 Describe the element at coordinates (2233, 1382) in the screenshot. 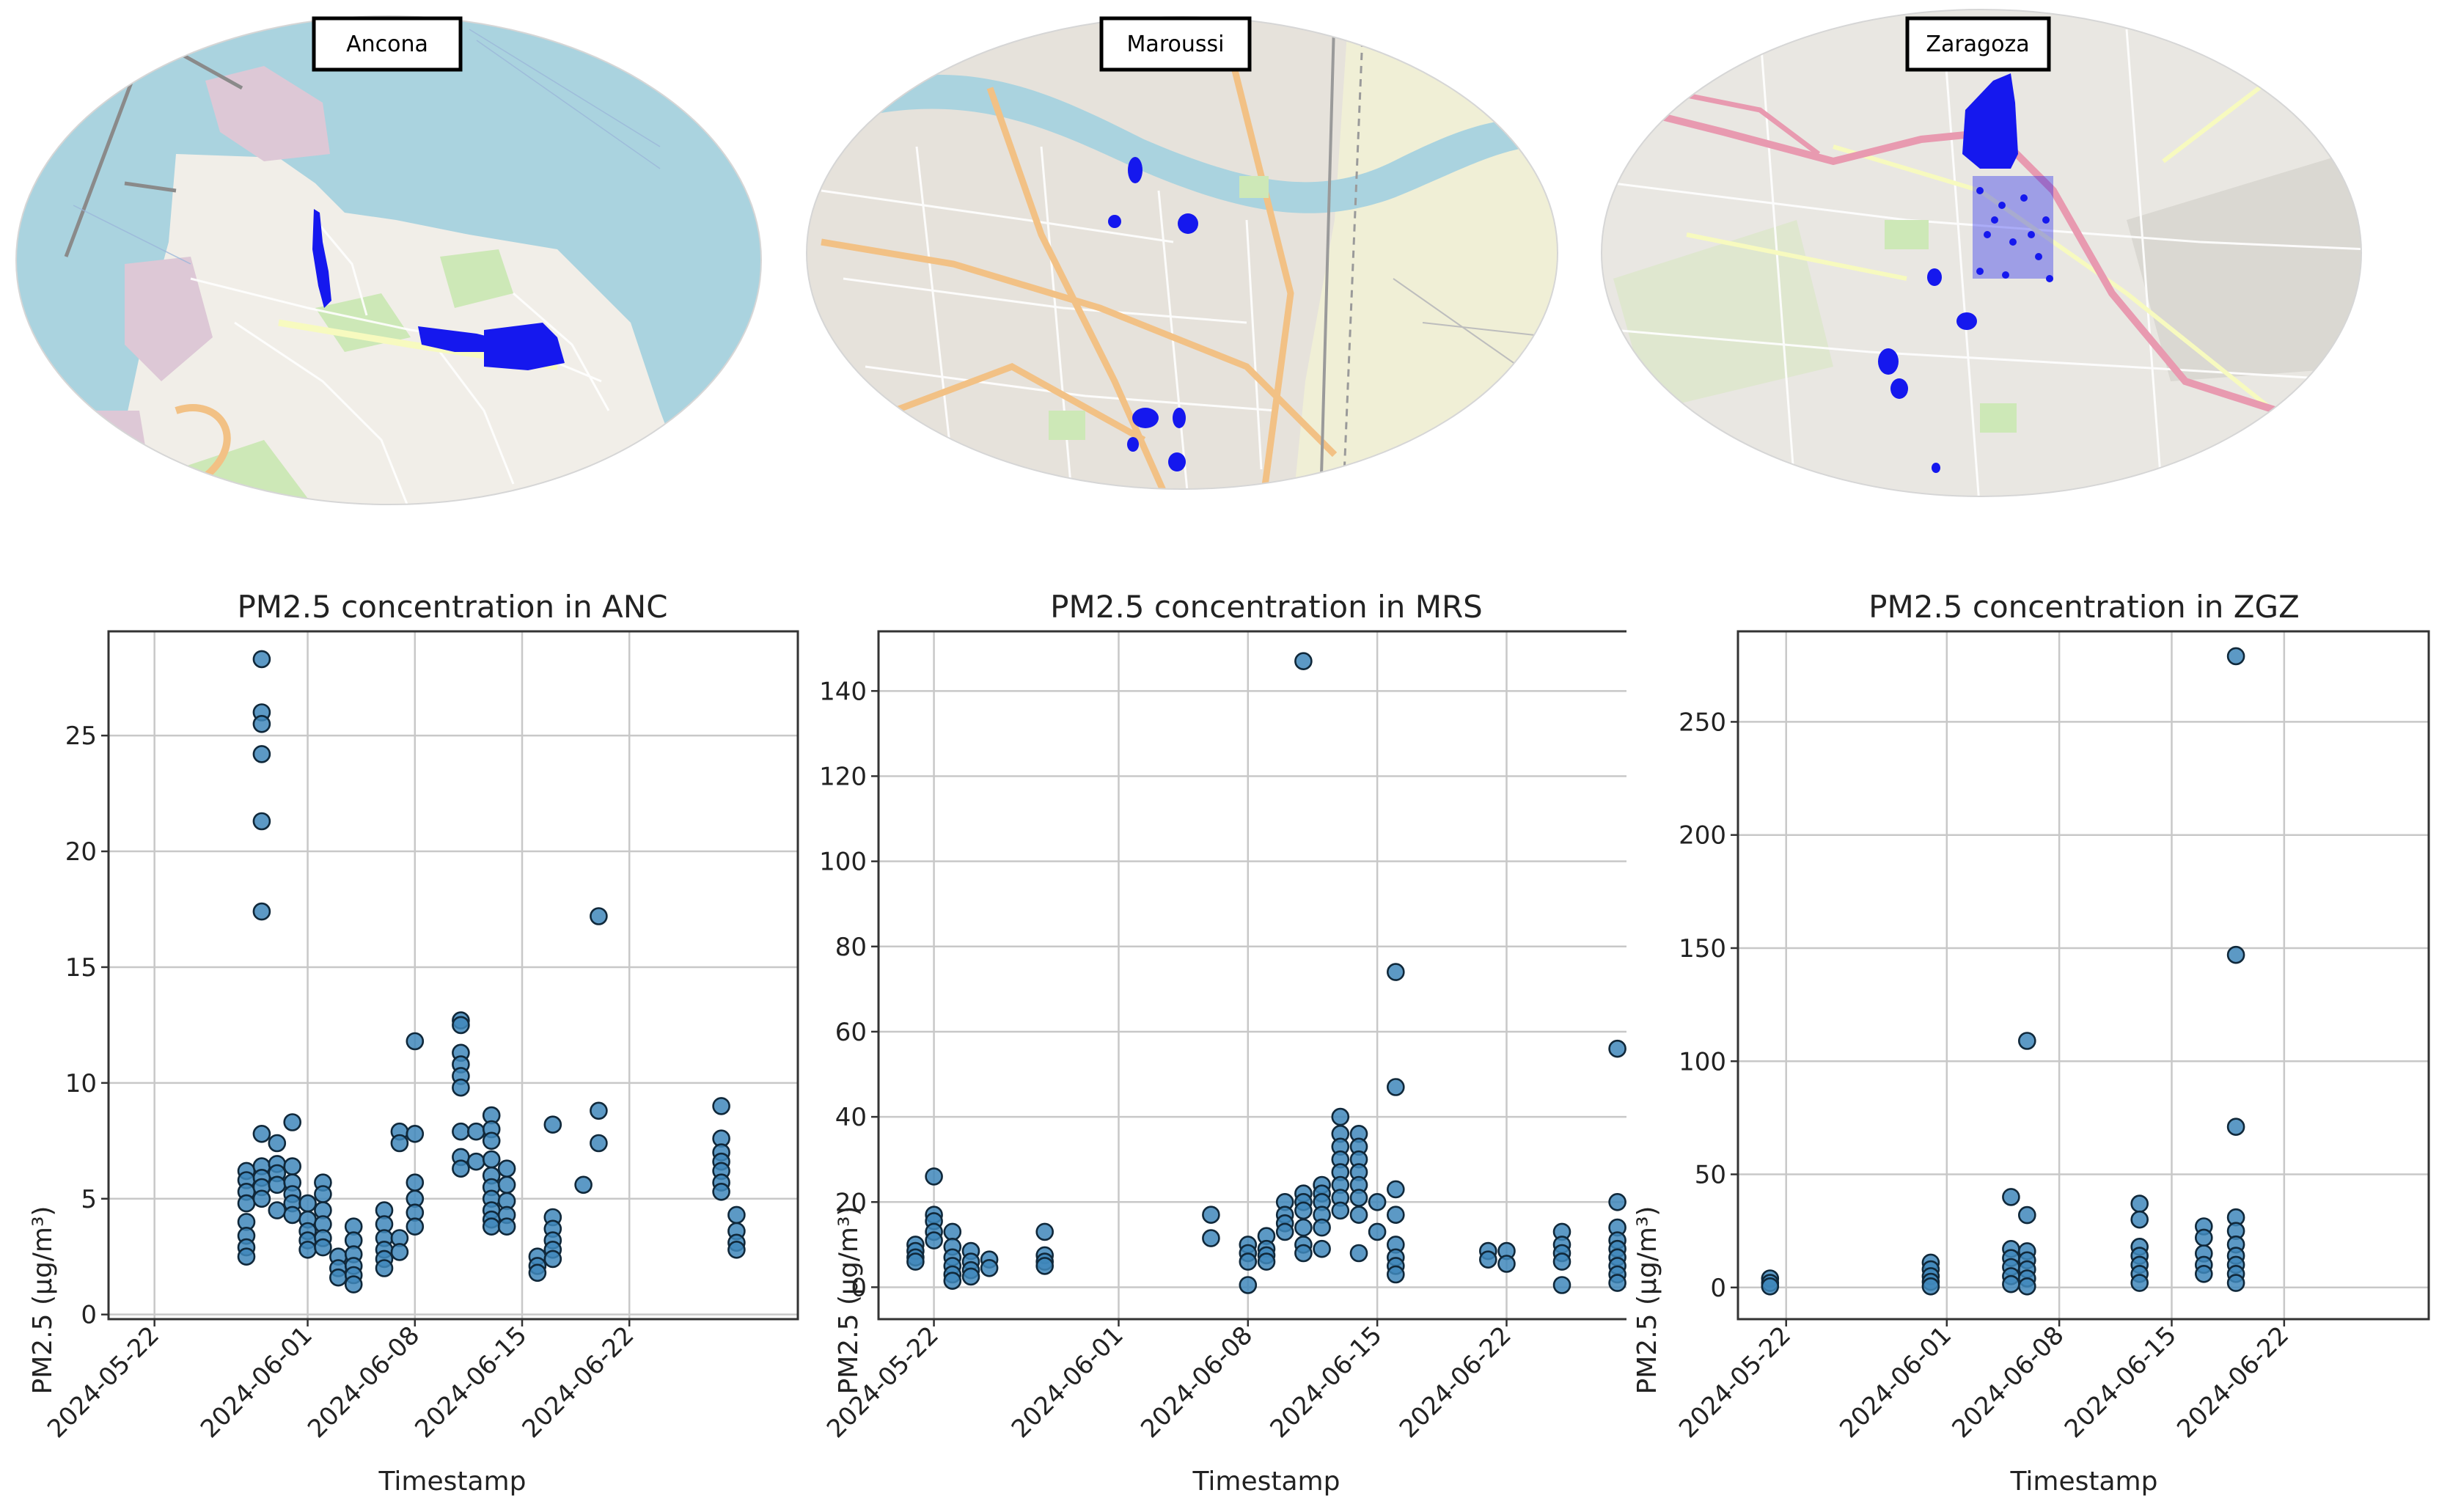

I see `x-tick-label: 2024-06-22` at that location.